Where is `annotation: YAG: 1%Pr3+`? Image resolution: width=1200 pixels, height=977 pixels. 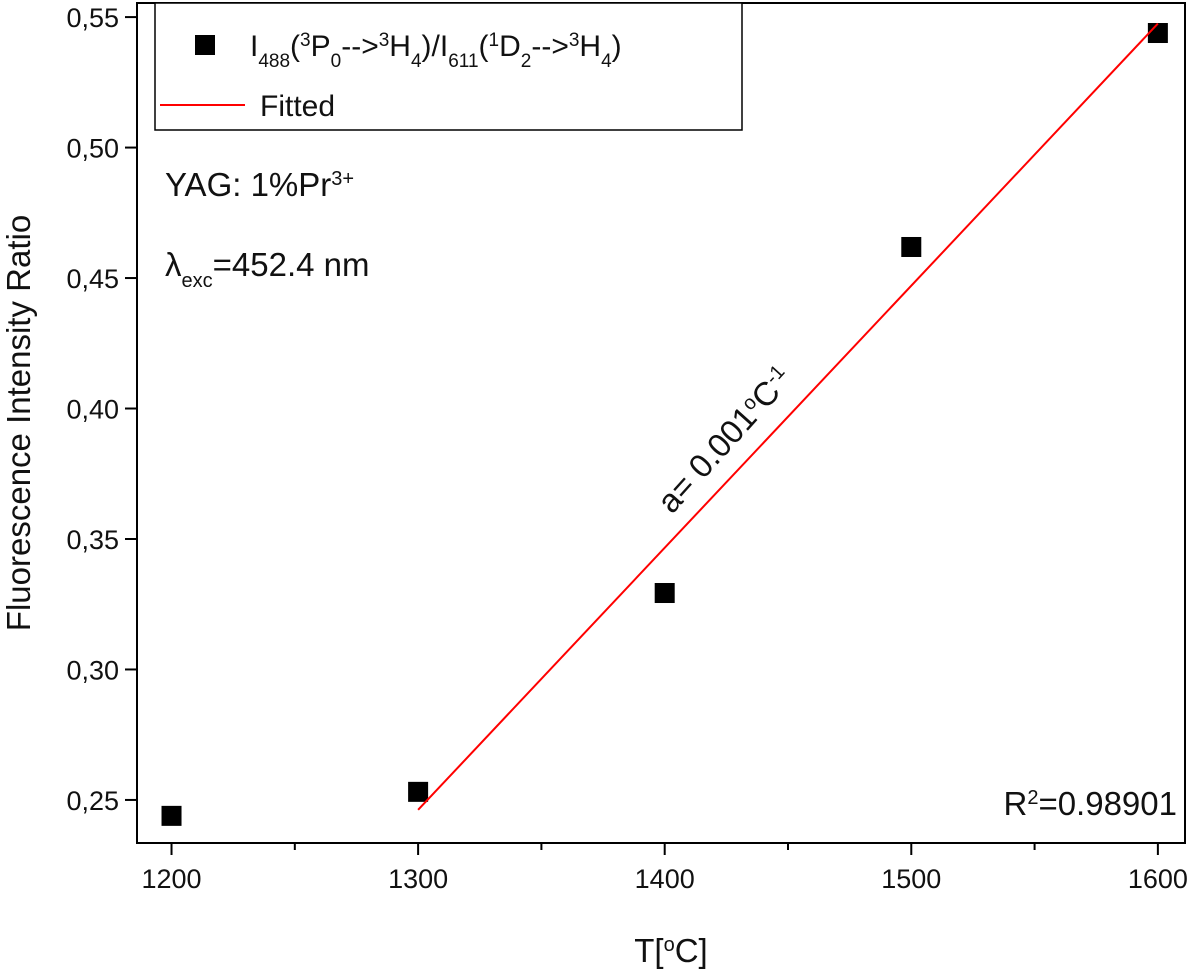
annotation: YAG: 1%Pr3+ is located at coordinates (259, 184).